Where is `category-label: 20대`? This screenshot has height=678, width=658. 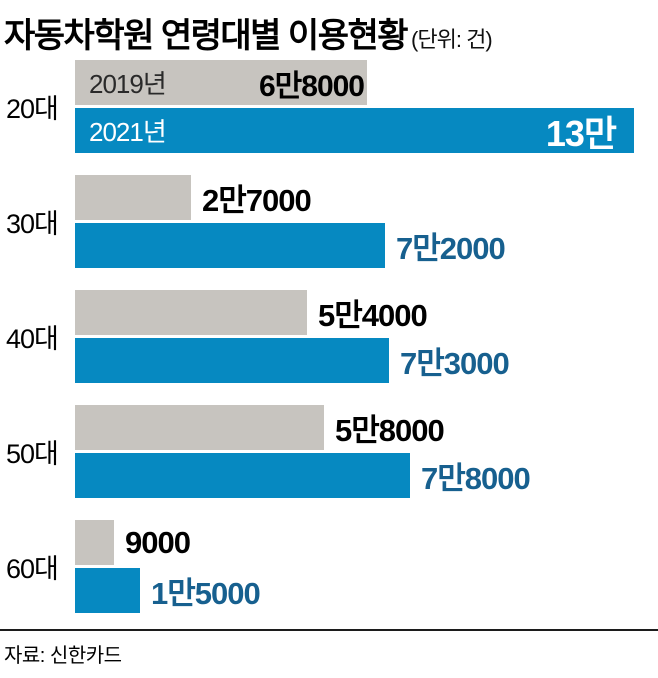
category-label: 20대 is located at coordinates (32, 109).